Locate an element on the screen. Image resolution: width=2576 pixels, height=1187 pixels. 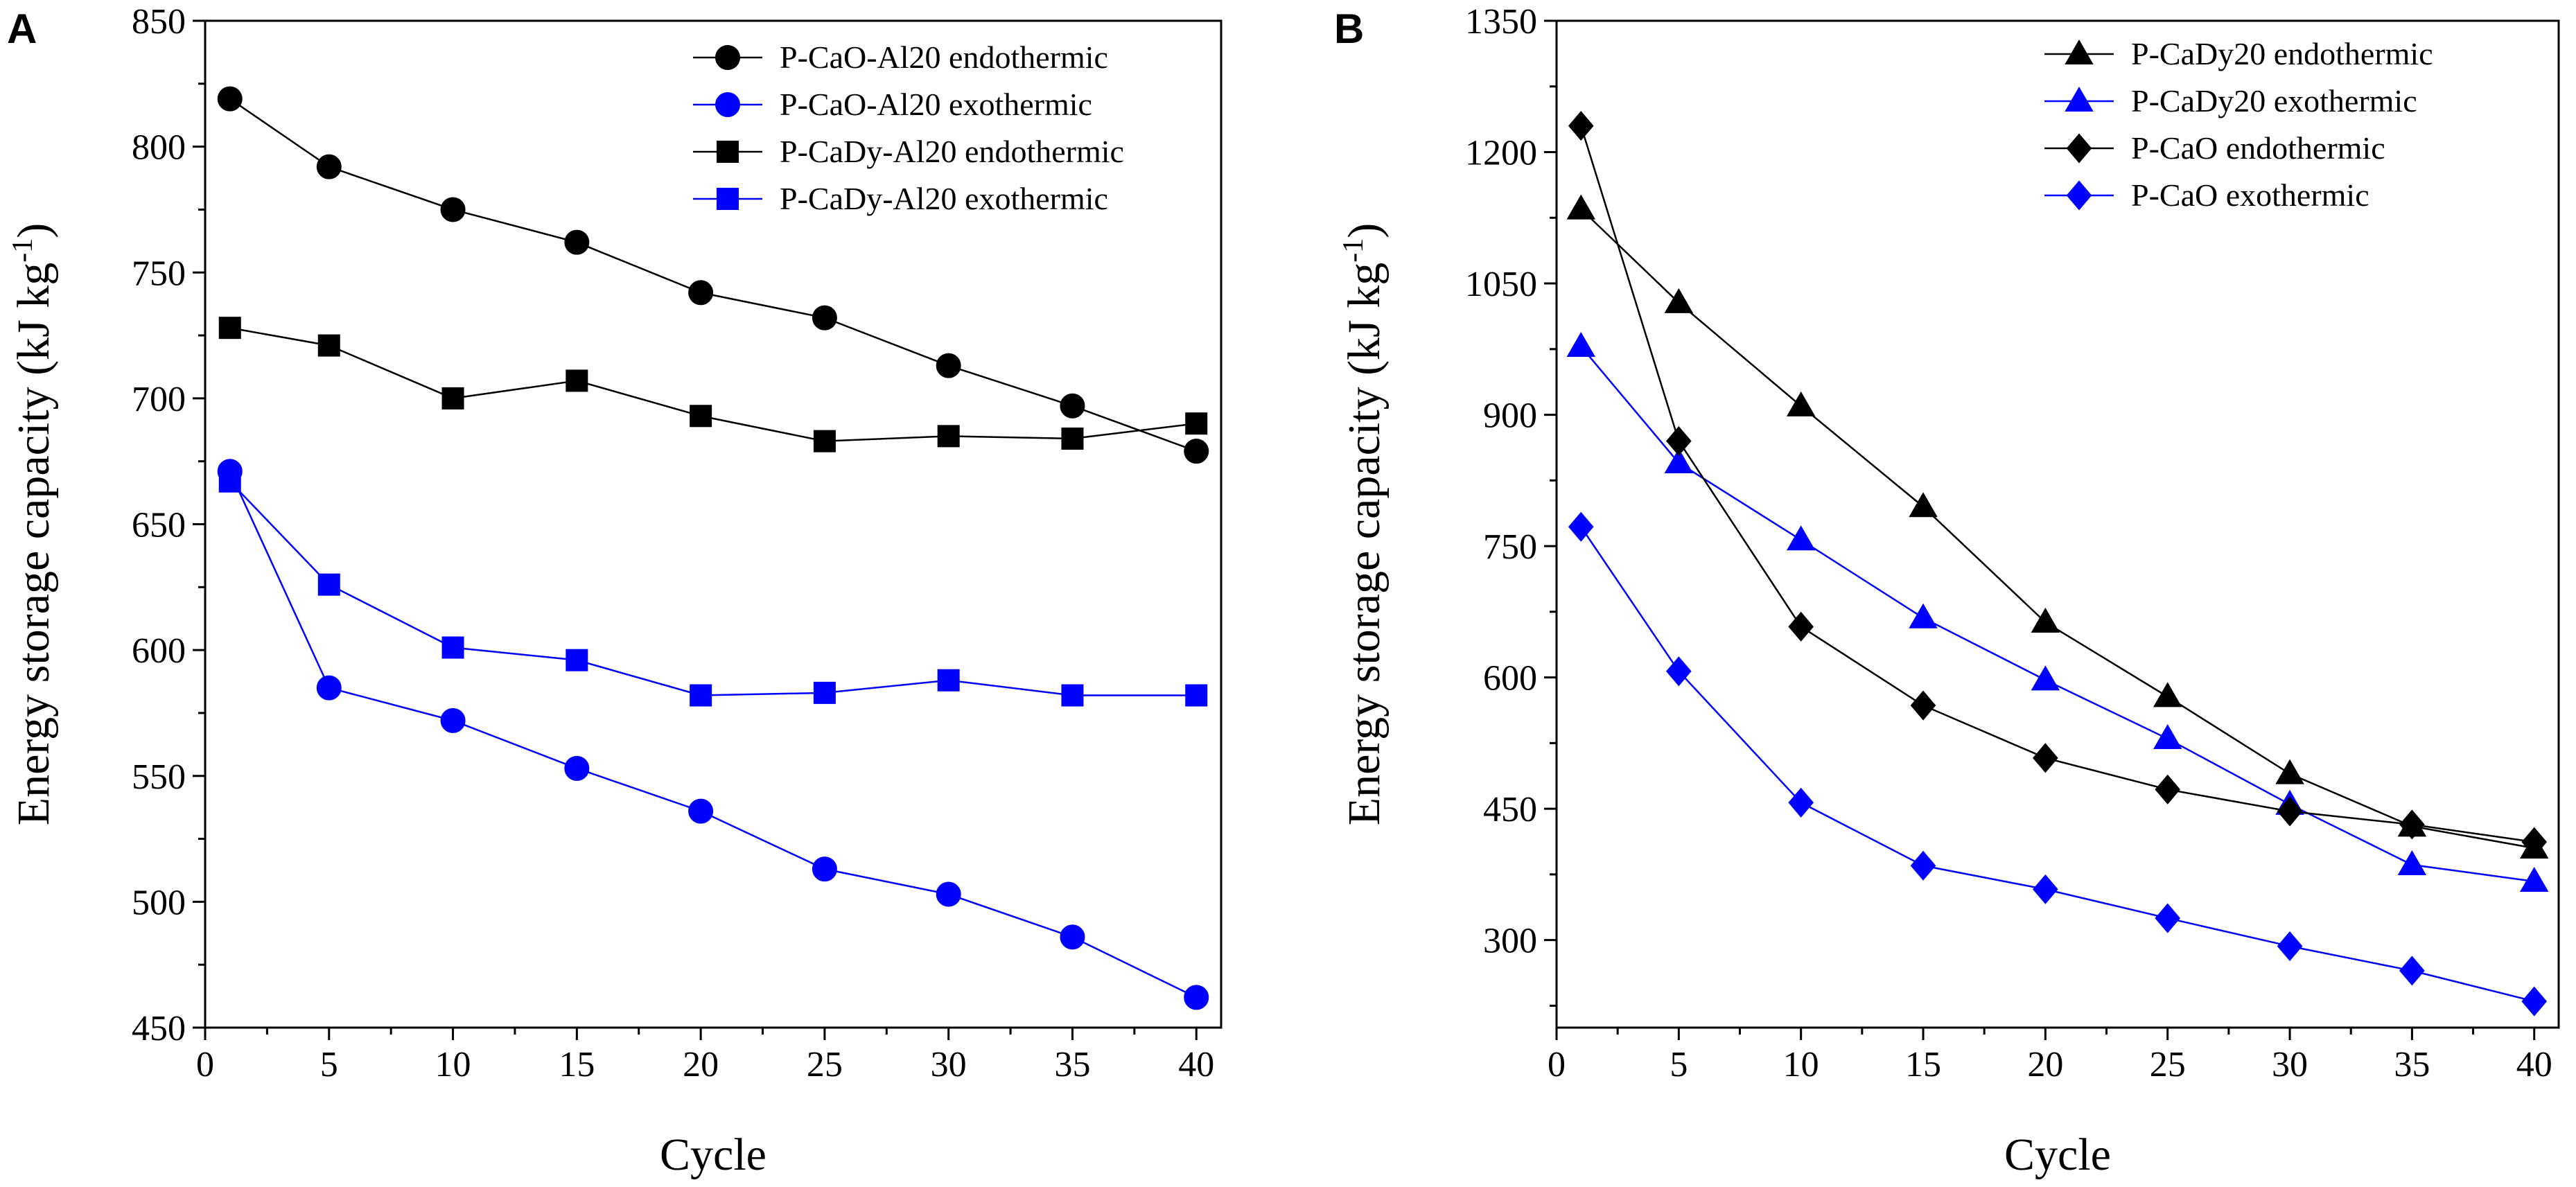
x-tick-label: 5 is located at coordinates (329, 1064).